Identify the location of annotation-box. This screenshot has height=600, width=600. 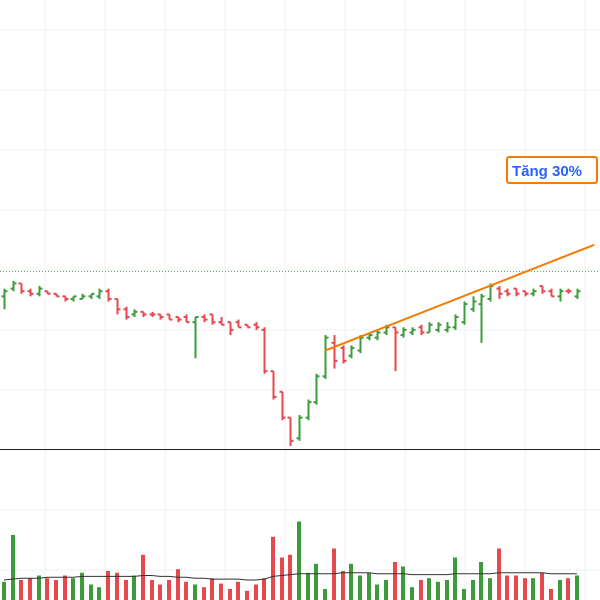
(552, 170).